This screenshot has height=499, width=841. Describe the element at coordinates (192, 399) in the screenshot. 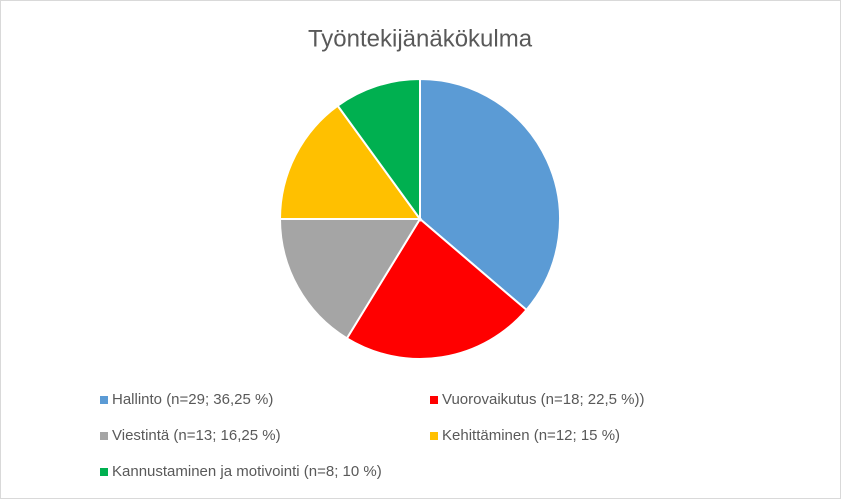

I see `legend-label: Hallinto (n=29; 36,25 %)` at that location.